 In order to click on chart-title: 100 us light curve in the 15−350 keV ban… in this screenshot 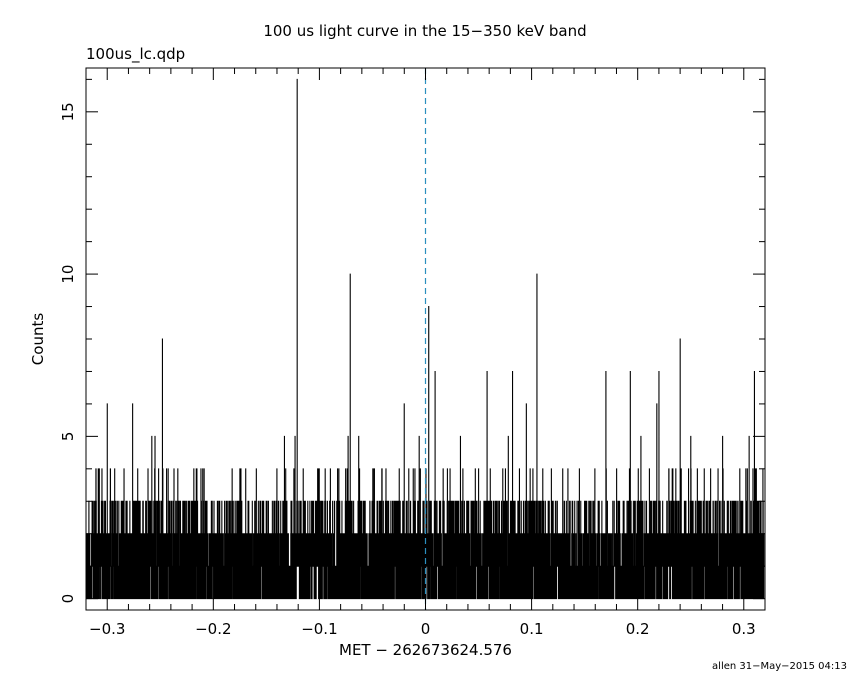, I will do `click(425, 31)`.